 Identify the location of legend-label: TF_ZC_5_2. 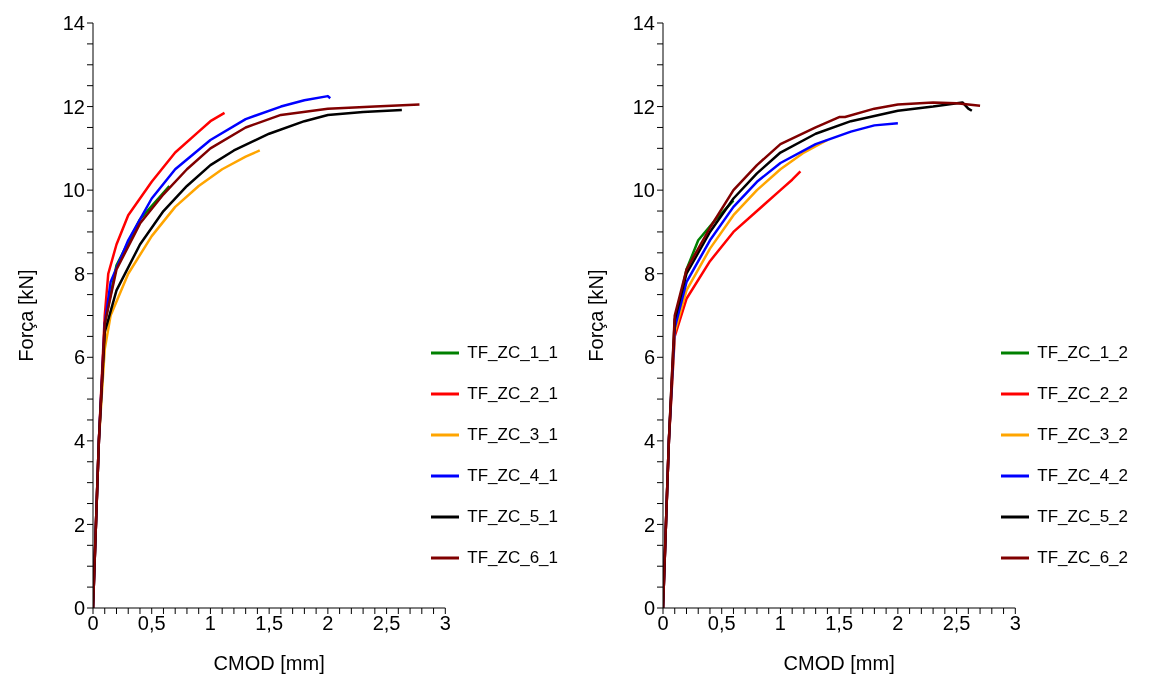
(1082, 516).